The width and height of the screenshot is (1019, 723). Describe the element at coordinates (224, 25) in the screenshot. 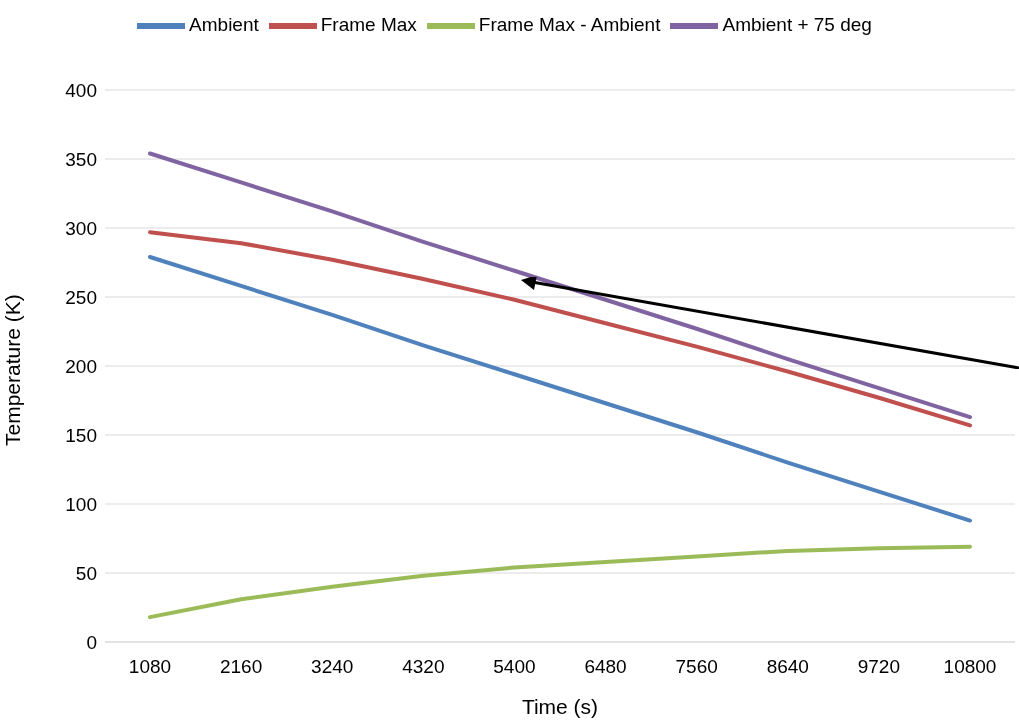

I see `legend-label: Ambient` at that location.